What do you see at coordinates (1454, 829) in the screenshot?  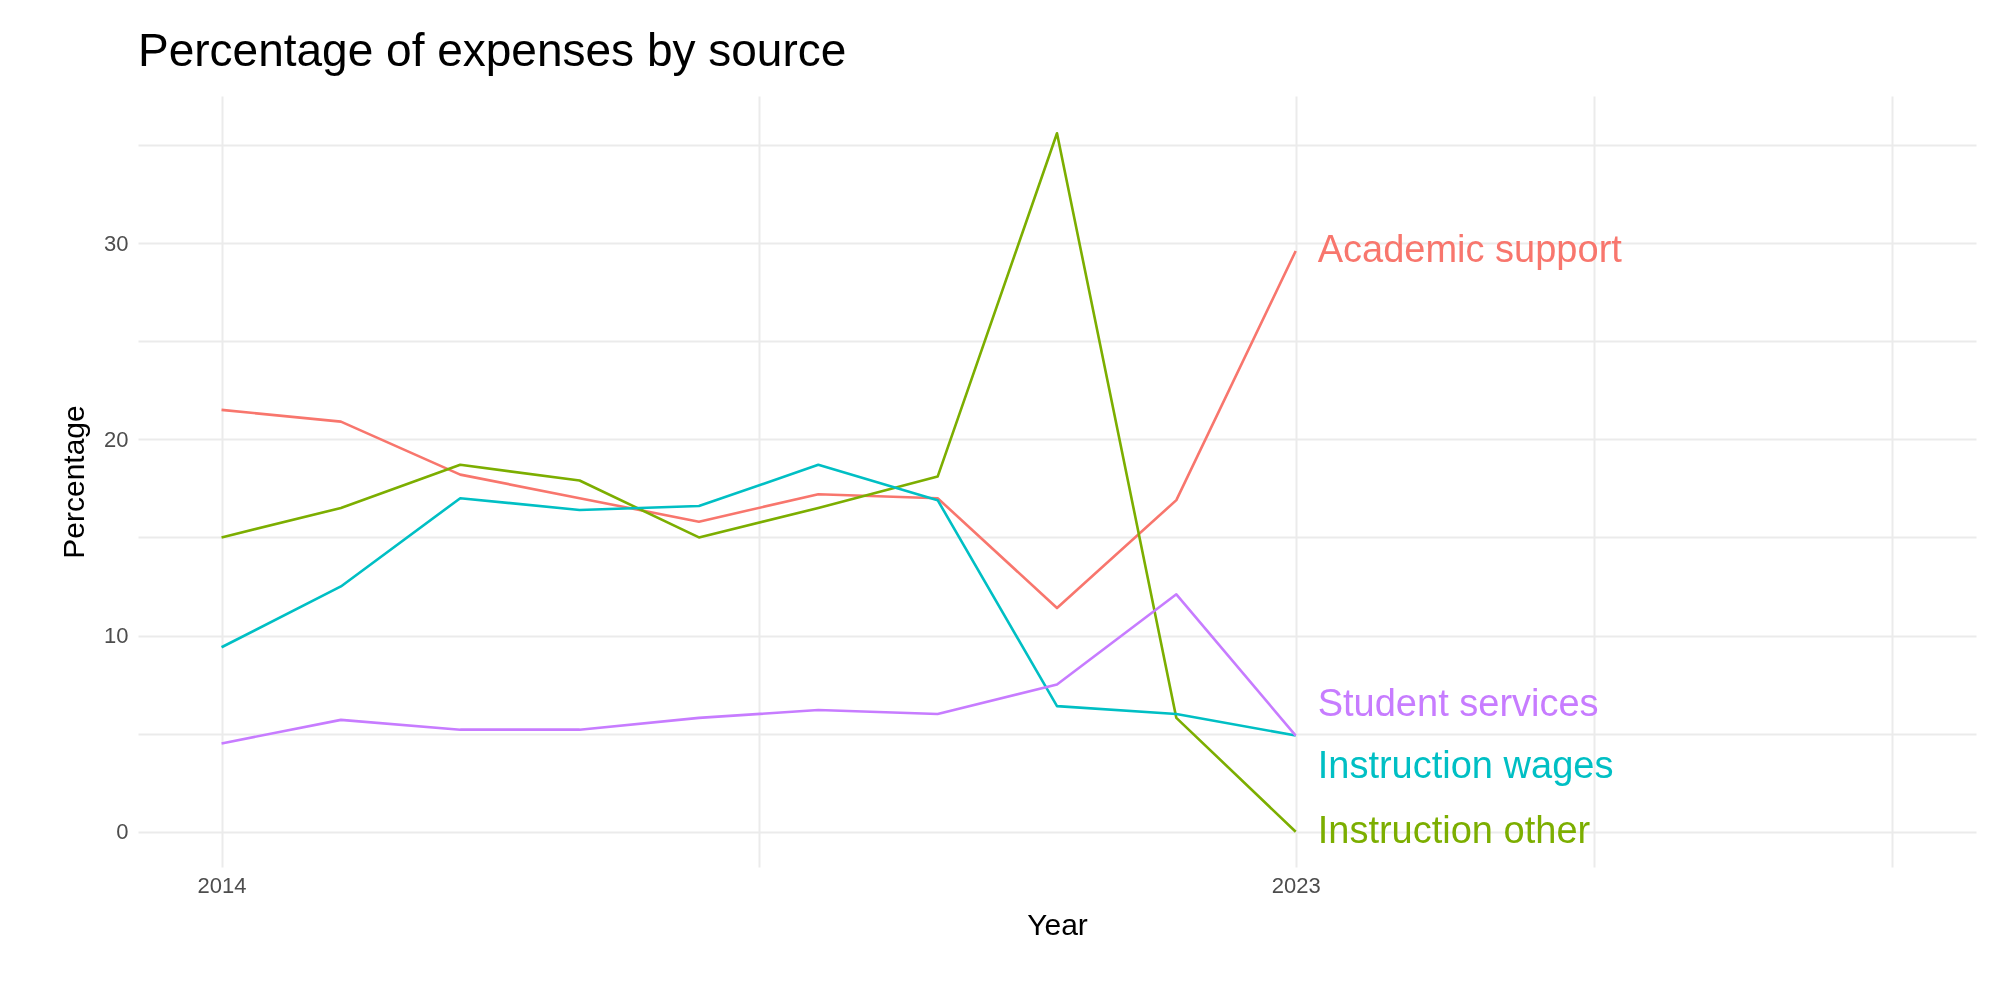 I see `series-label: Instruction other` at bounding box center [1454, 829].